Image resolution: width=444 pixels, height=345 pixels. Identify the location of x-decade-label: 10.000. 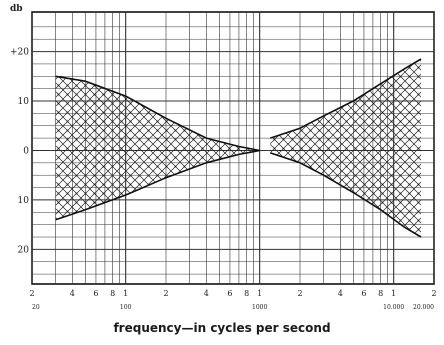
(393, 307).